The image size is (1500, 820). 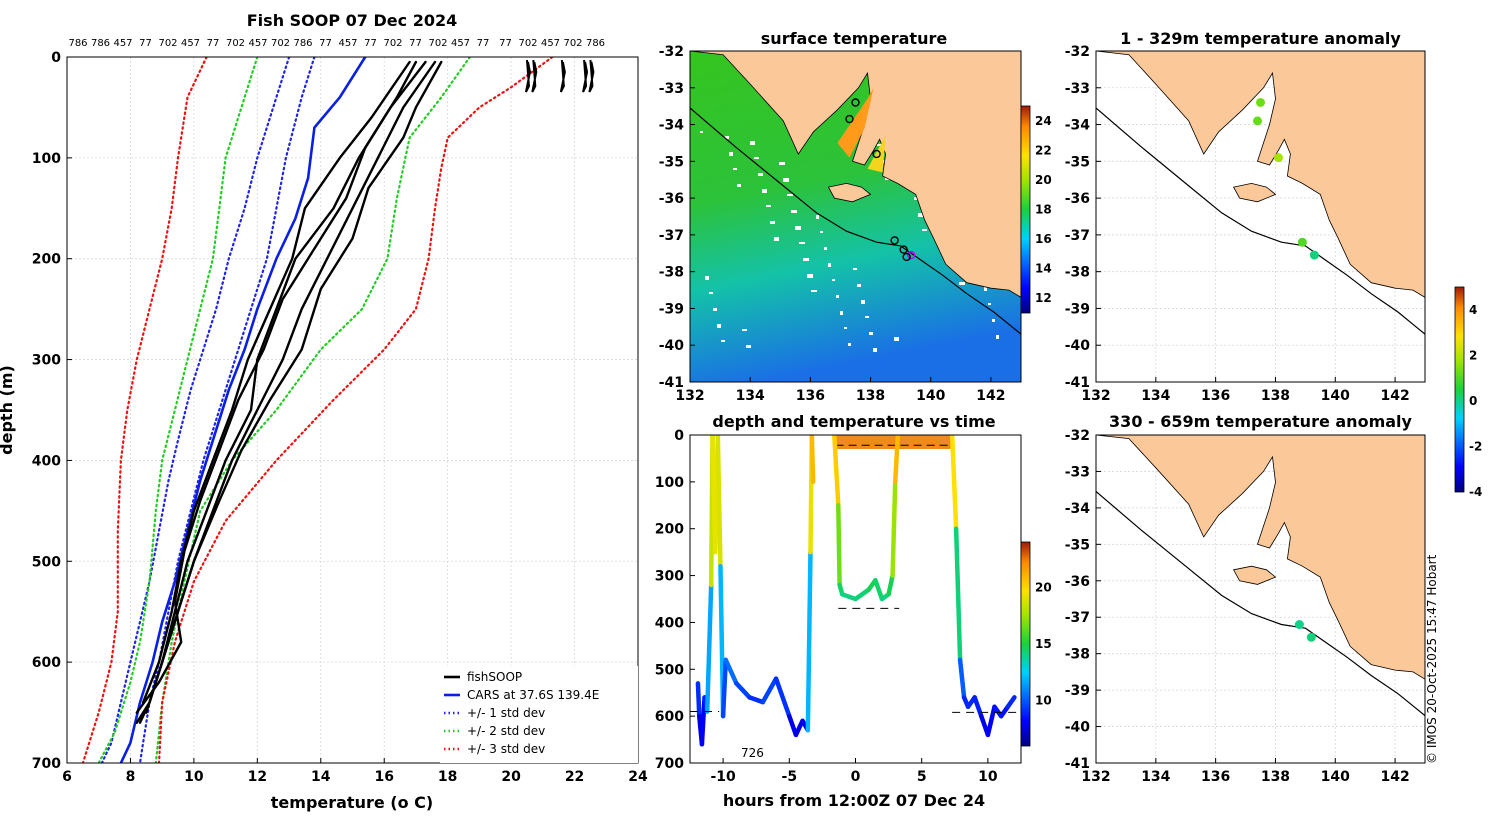 What do you see at coordinates (1043, 180) in the screenshot?
I see `sst-colorbar-tick: 20` at bounding box center [1043, 180].